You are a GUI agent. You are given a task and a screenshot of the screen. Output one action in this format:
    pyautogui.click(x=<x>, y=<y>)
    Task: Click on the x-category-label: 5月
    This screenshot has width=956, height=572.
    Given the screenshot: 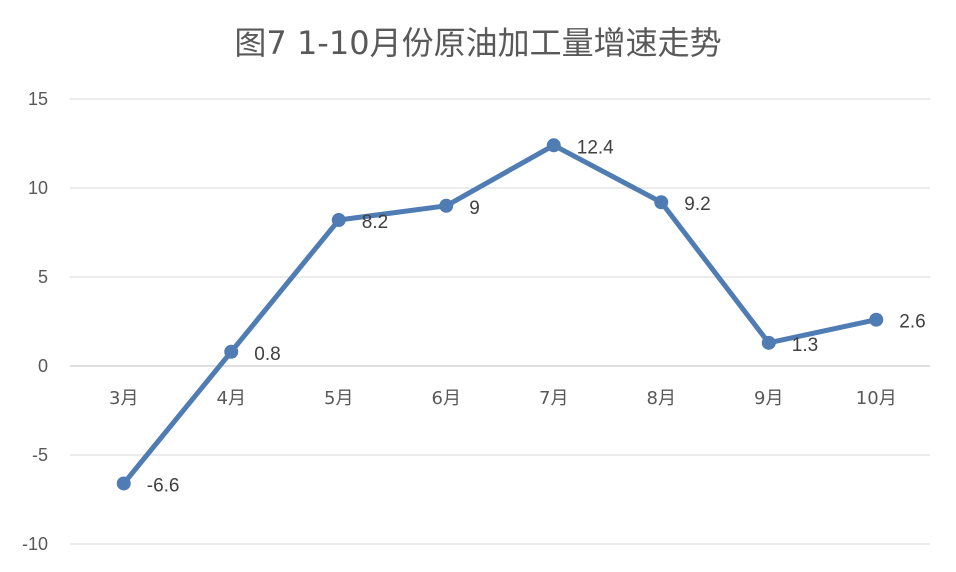 What is the action you would take?
    pyautogui.click(x=338, y=398)
    